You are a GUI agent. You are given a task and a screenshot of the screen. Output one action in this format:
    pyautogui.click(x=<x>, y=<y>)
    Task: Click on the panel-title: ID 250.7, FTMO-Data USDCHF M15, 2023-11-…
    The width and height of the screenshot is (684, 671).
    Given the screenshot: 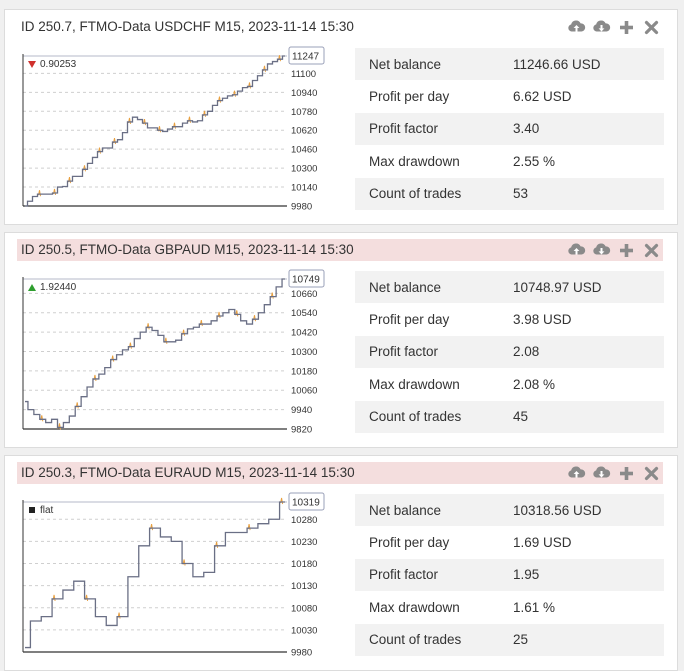 What is the action you would take?
    pyautogui.click(x=187, y=26)
    